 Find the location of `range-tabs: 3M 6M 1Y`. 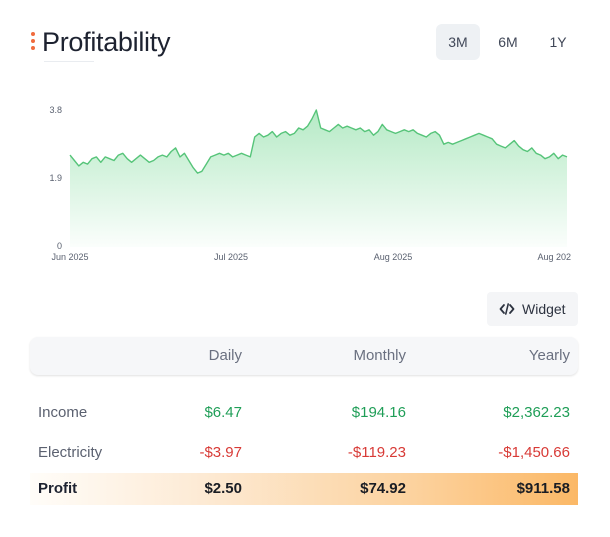

range-tabs: 3M 6M 1Y is located at coordinates (508, 42).